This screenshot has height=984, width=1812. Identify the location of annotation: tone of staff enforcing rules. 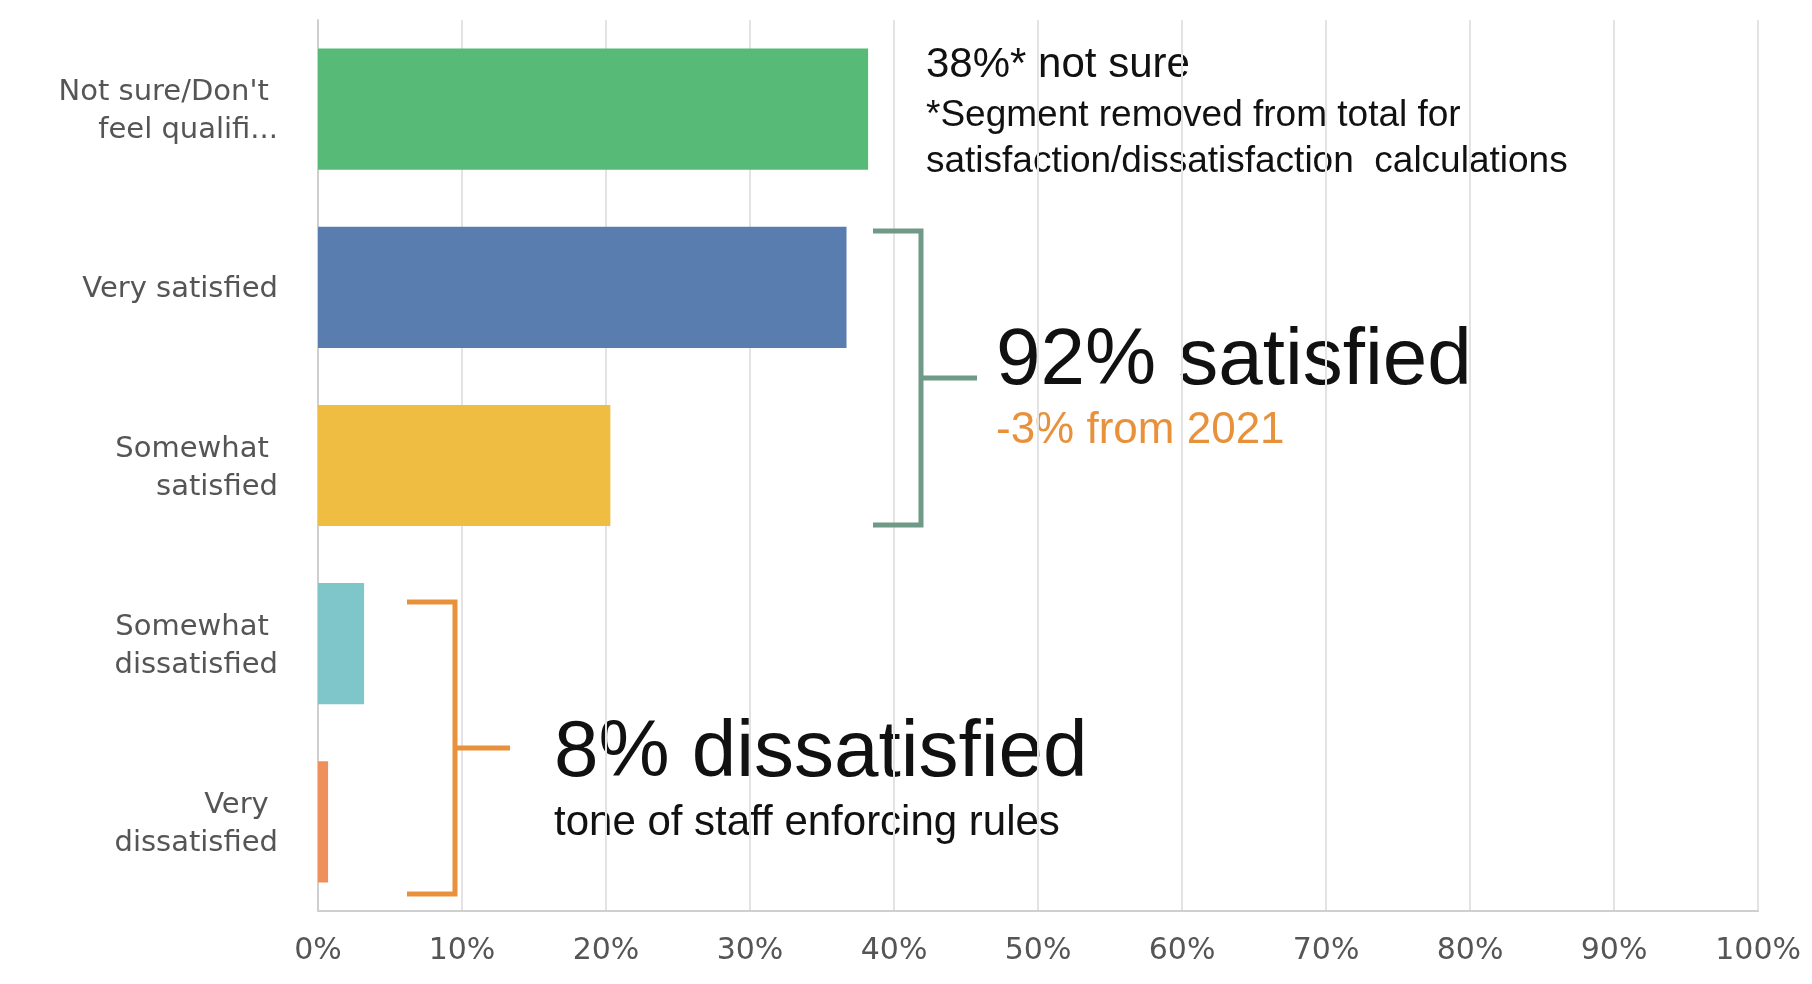
(807, 820).